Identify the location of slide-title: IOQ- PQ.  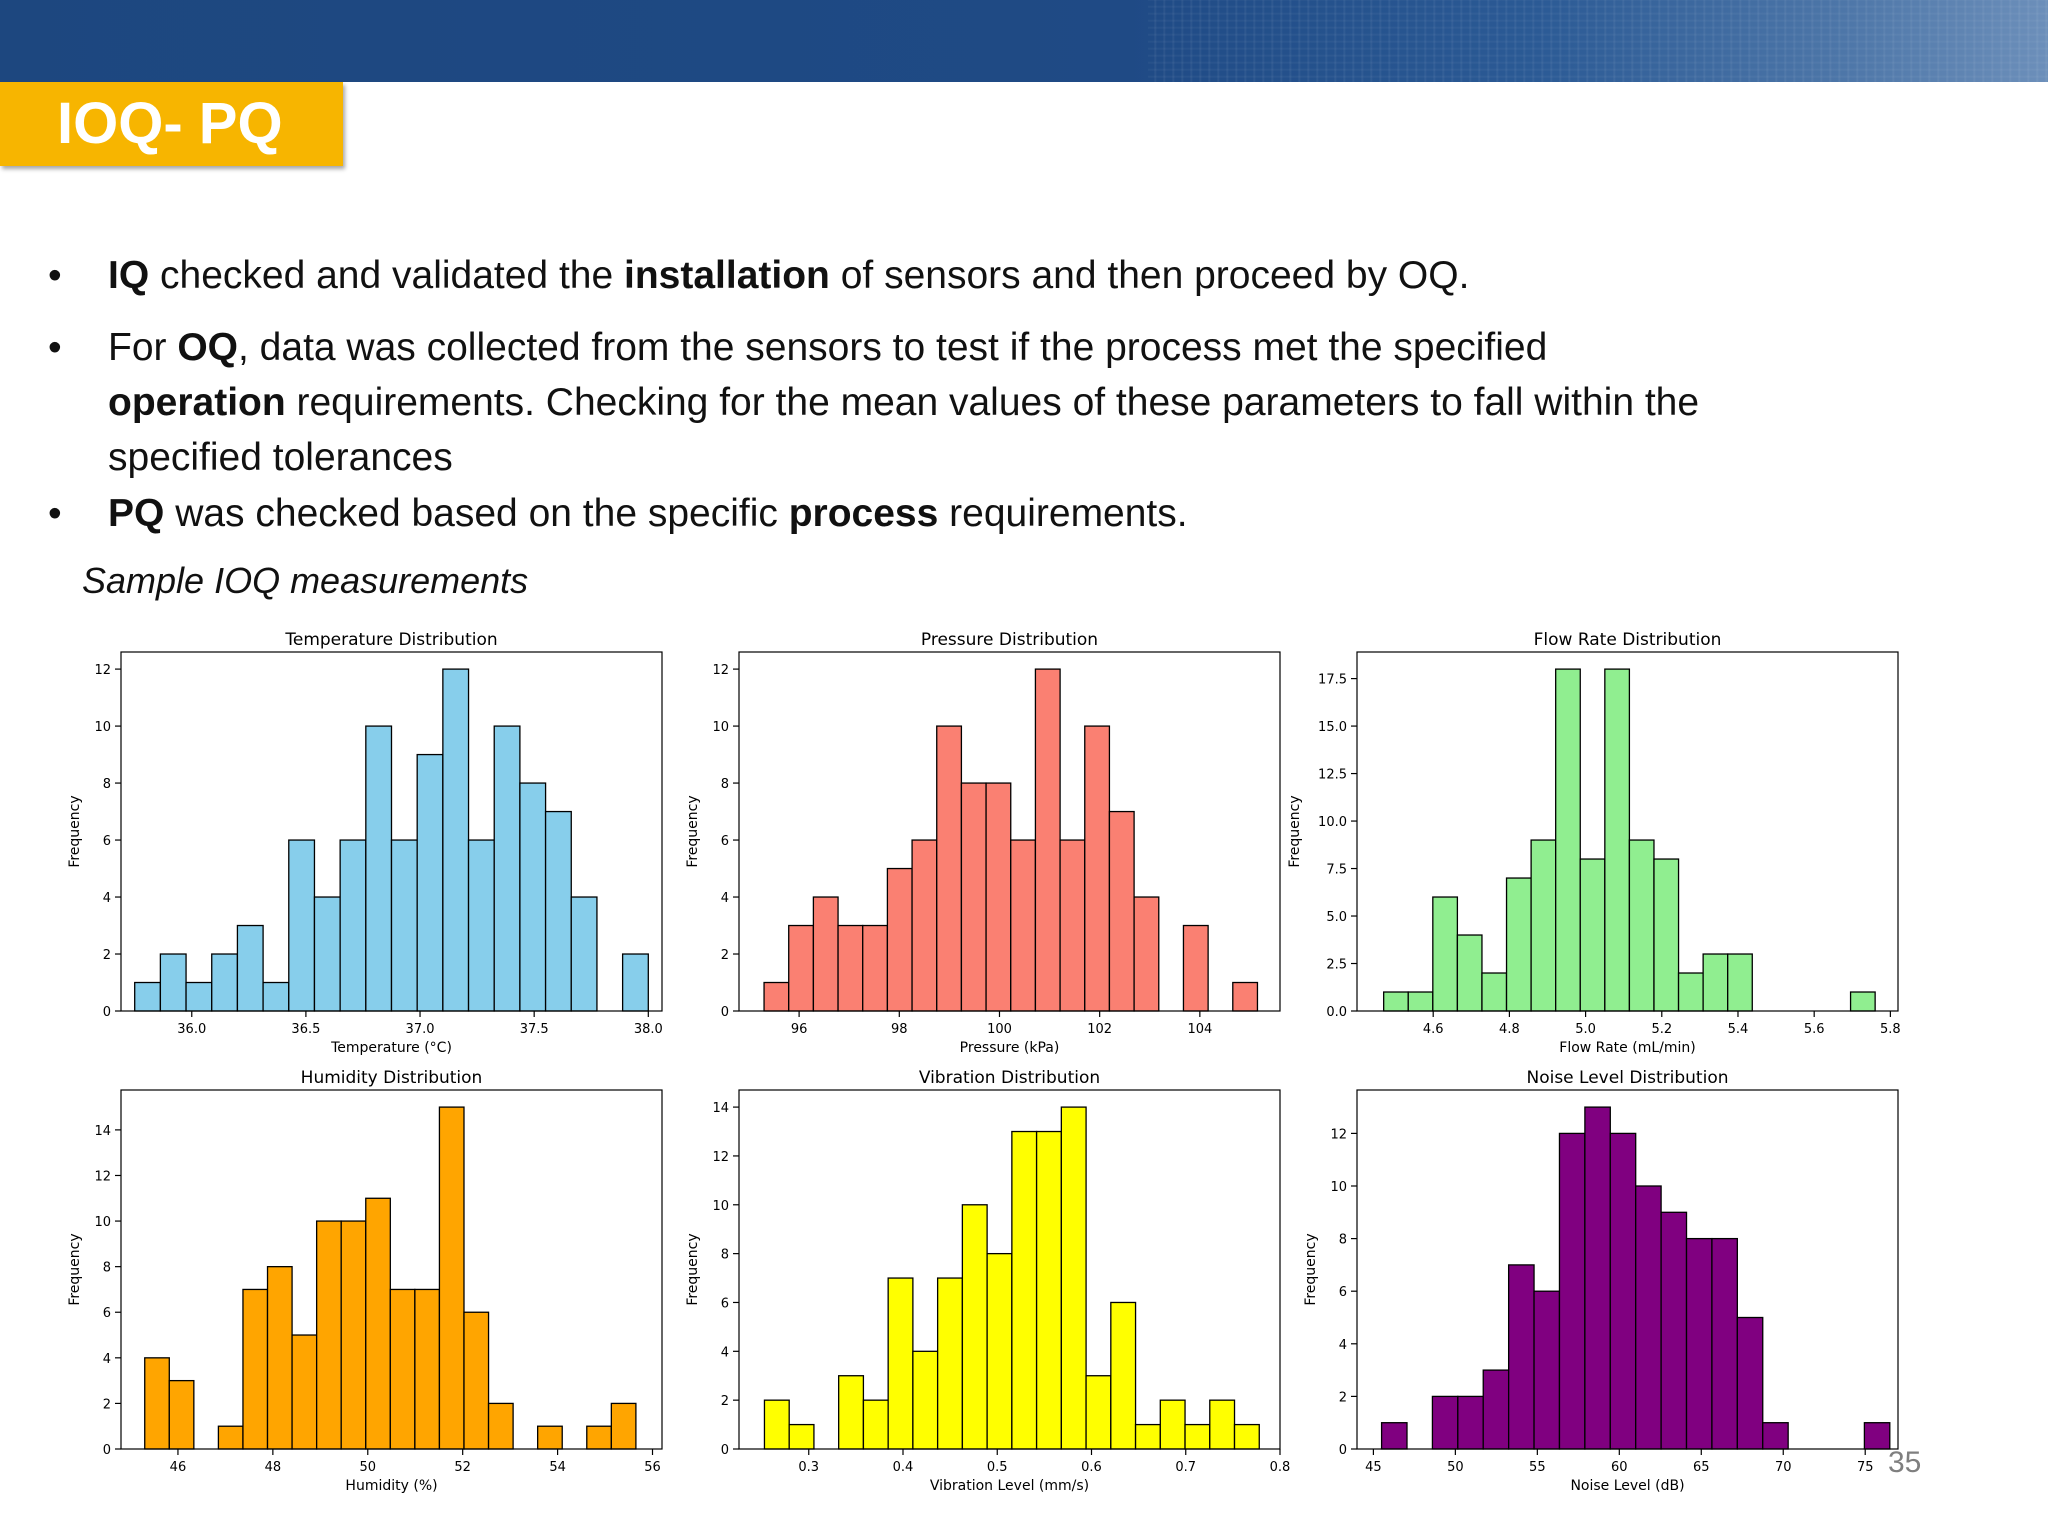
(170, 123).